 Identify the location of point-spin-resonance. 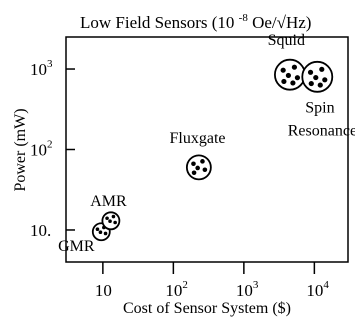
(317, 76).